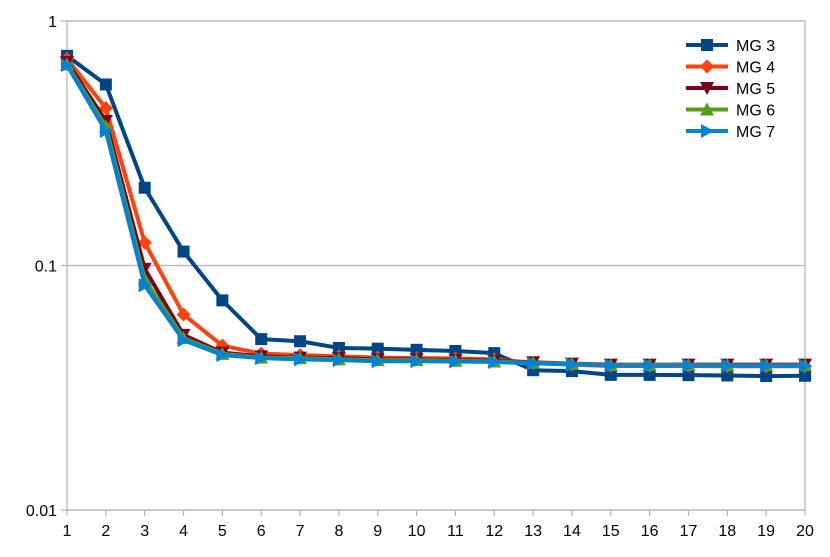  What do you see at coordinates (730, 68) in the screenshot?
I see `legend-entry: MG 4` at bounding box center [730, 68].